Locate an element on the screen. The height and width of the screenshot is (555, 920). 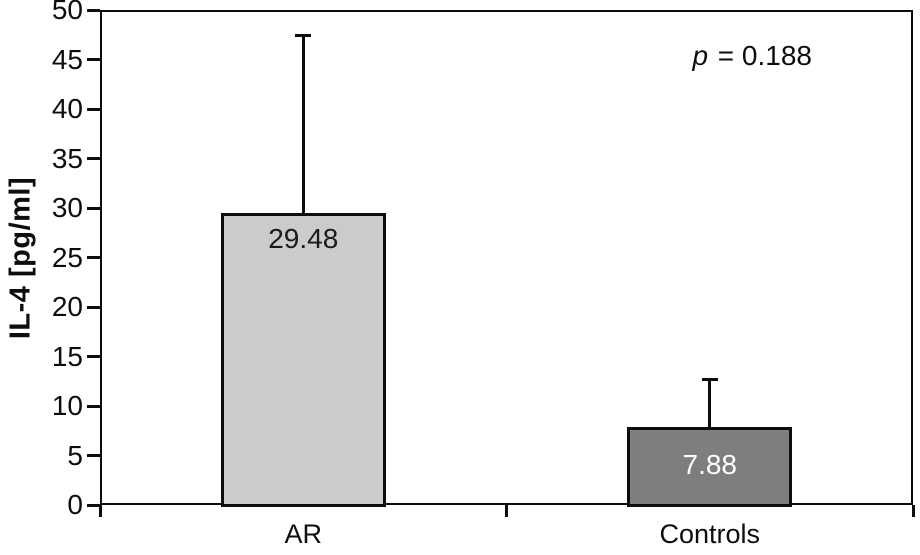
y-axis-tick-label: 5 is located at coordinates (75, 455).